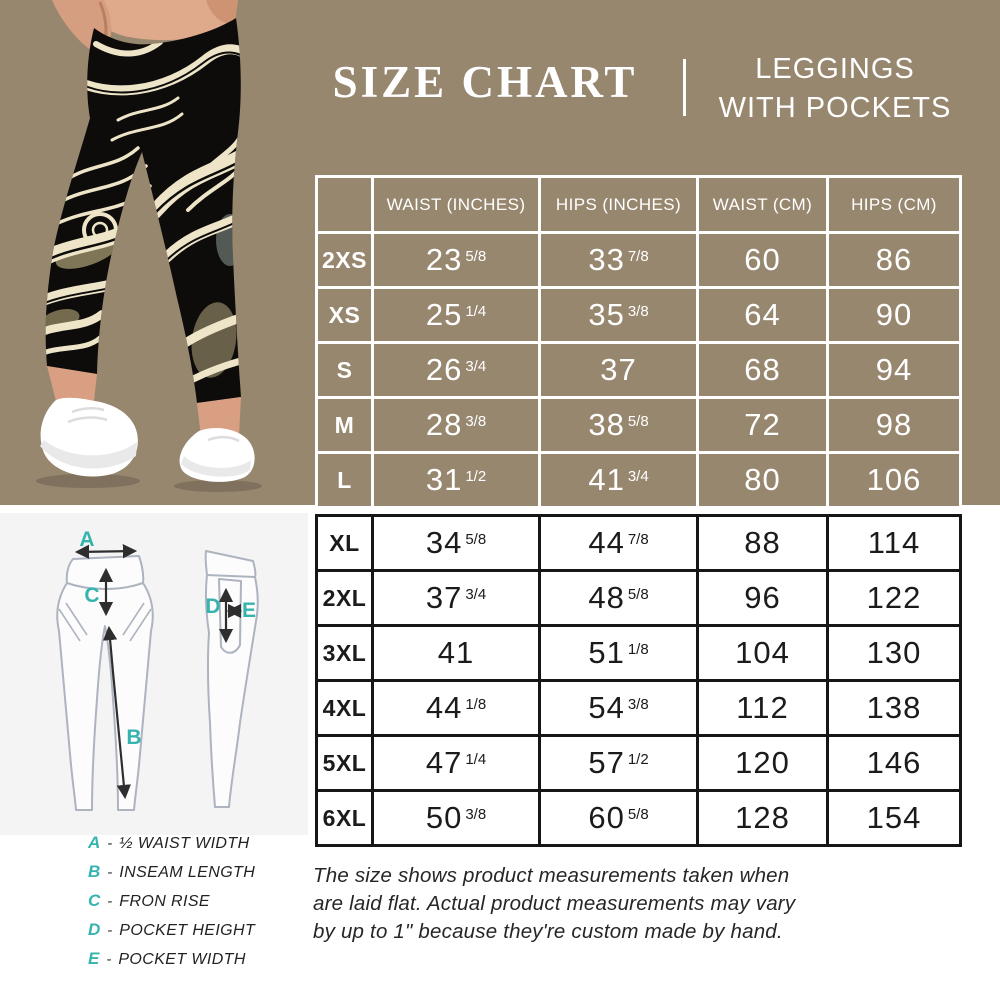  Describe the element at coordinates (456, 653) in the screenshot. I see `waist-inches-cell: 41` at that location.